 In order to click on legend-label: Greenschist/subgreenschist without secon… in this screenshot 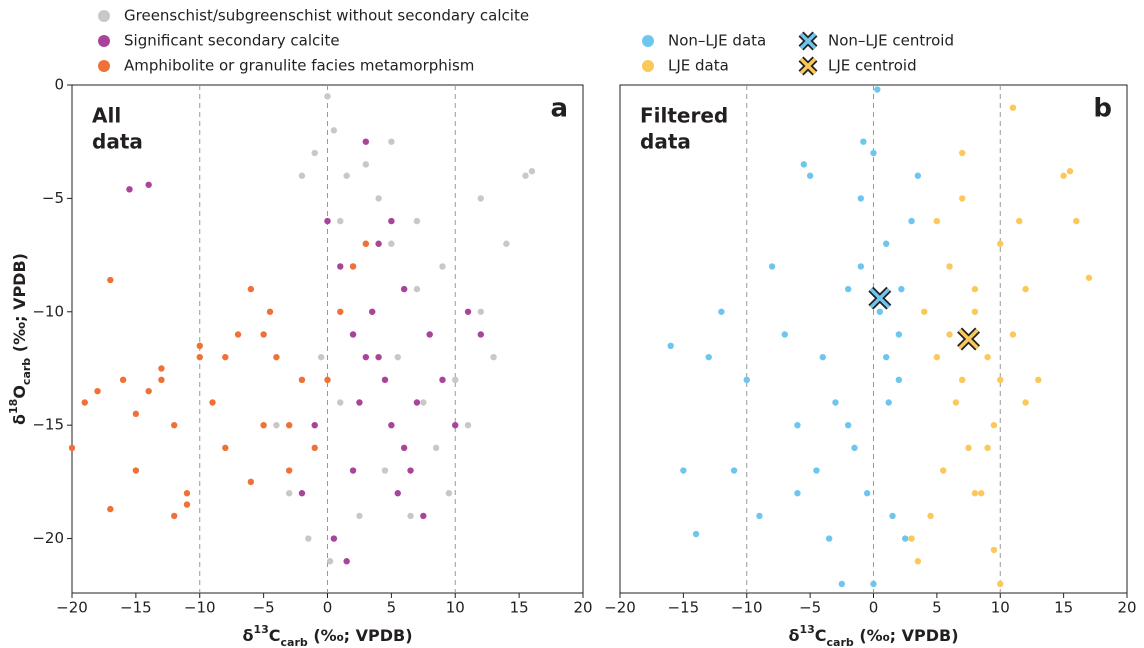, I will do `click(326, 16)`.